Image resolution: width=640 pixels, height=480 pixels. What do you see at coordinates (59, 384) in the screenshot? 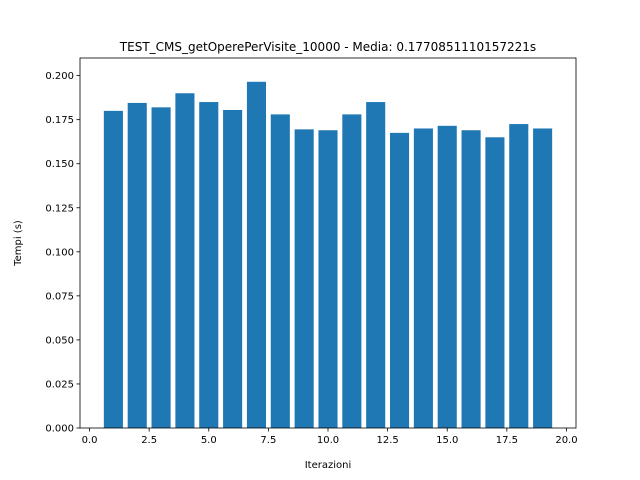
I see `y-tick-label: 0.025` at bounding box center [59, 384].